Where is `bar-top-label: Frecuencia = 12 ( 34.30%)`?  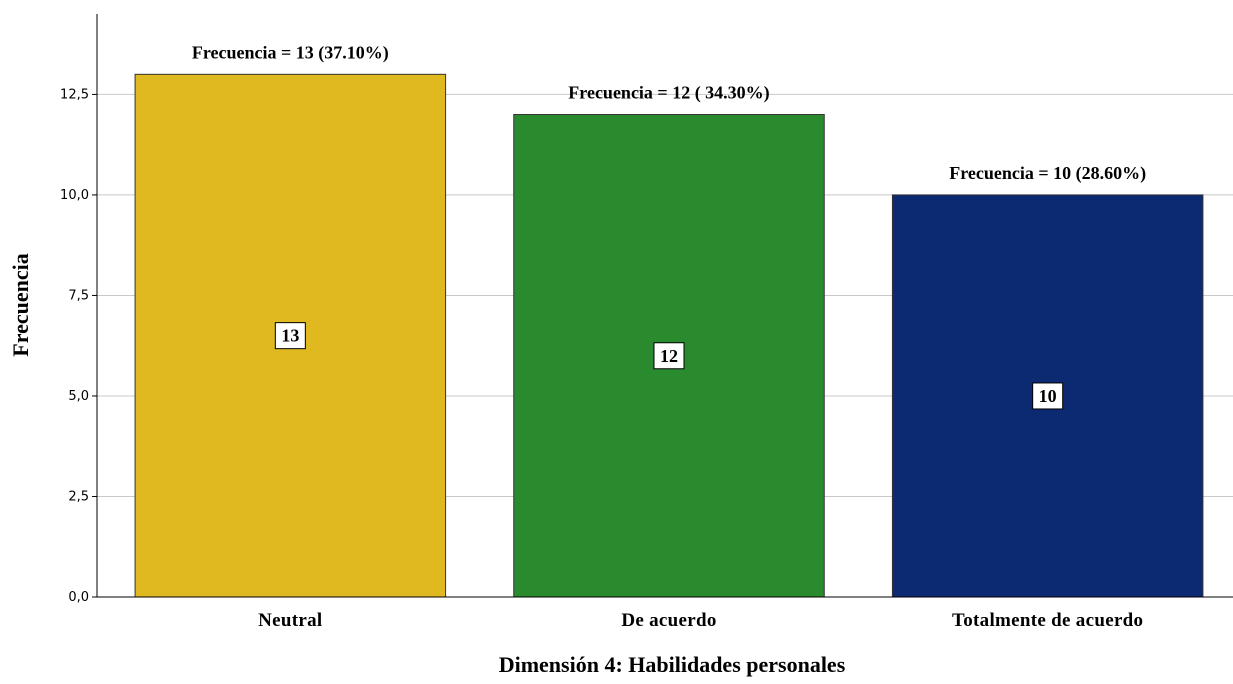
bar-top-label: Frecuencia = 12 ( 34.30%) is located at coordinates (668, 93).